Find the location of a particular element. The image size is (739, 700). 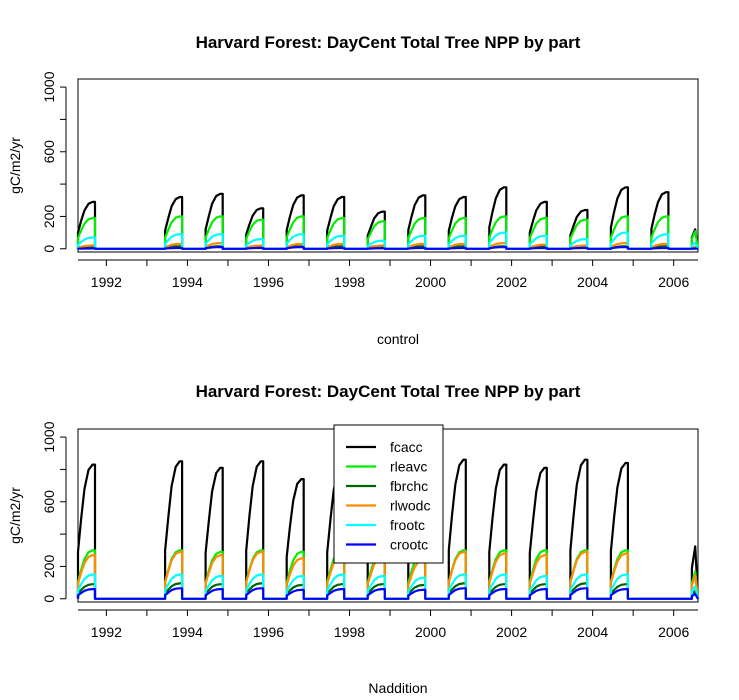

x-axis-label: Naddition is located at coordinates (397, 688).